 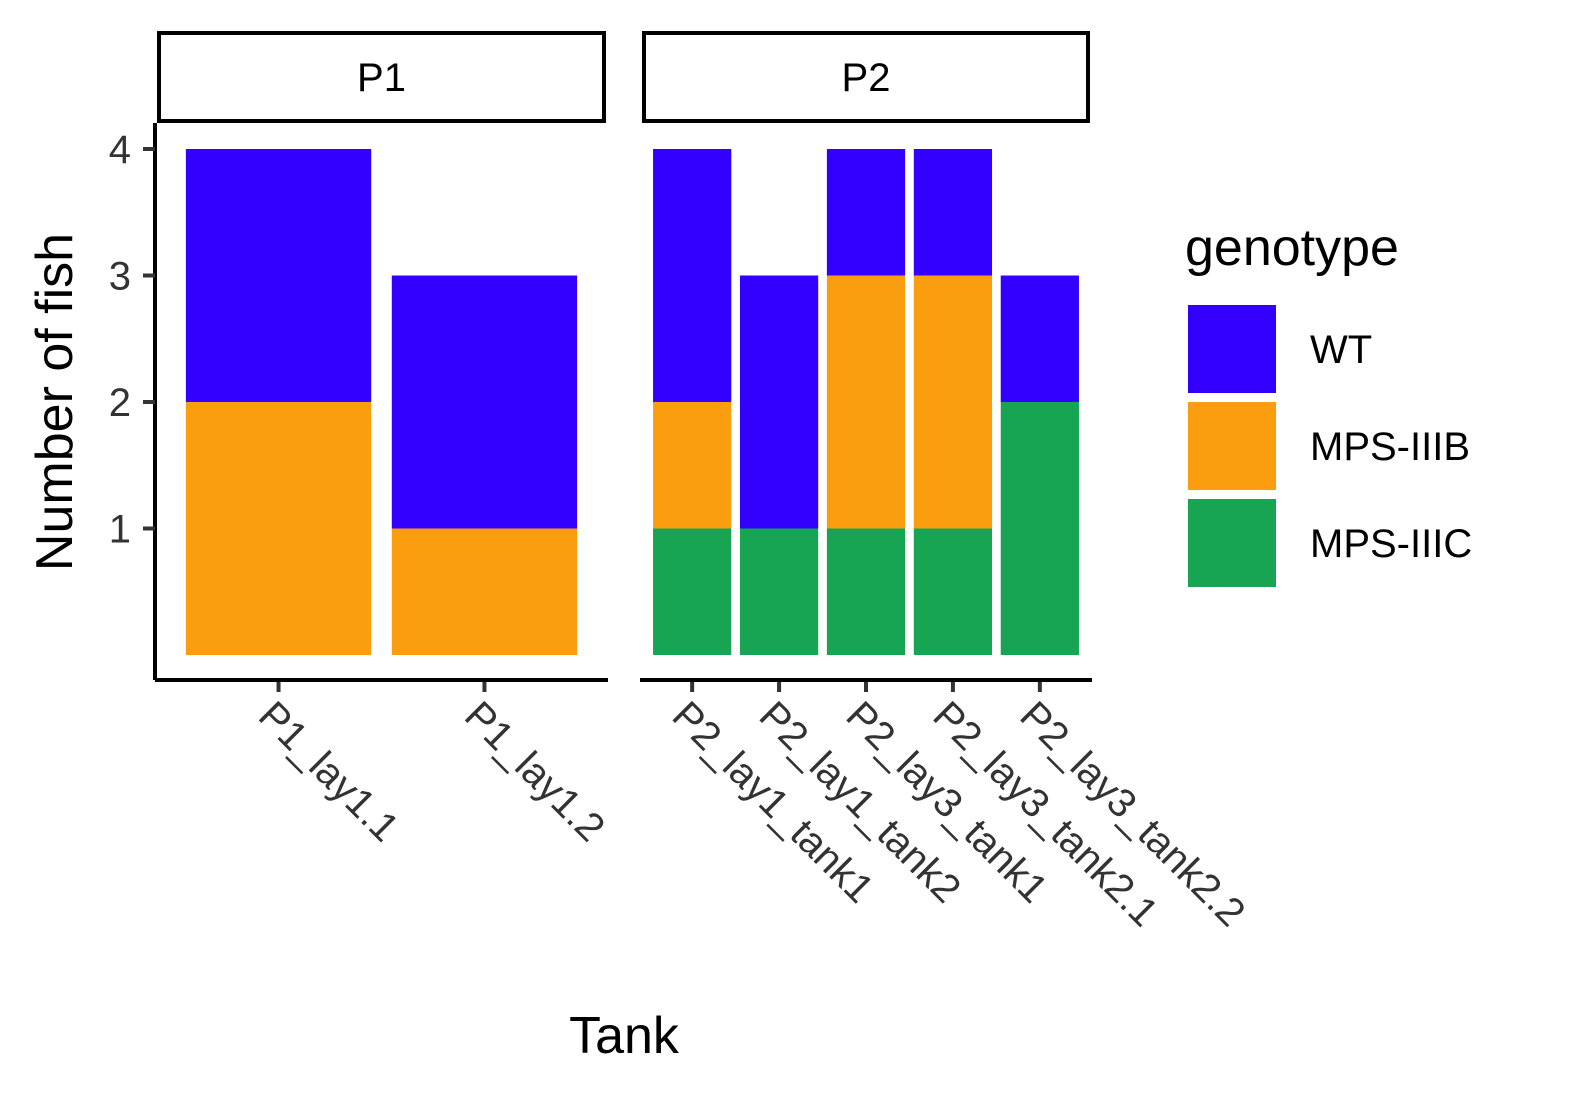 I want to click on bar-p2-lay1-tank2-wt, so click(x=779, y=402).